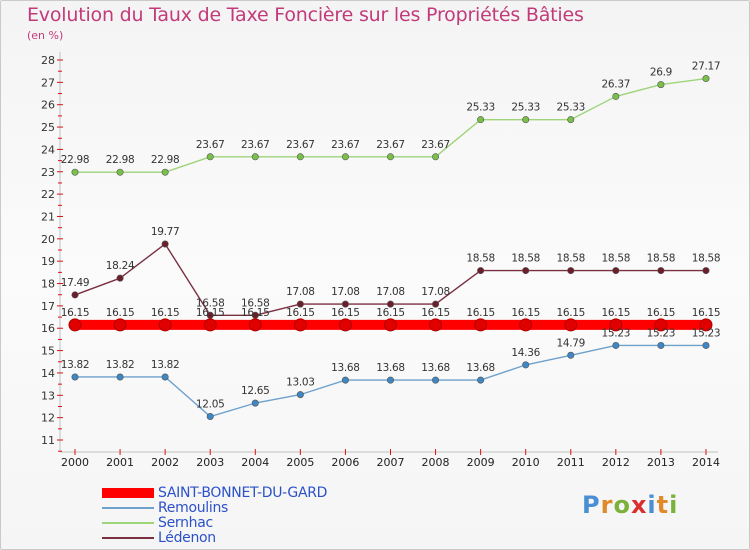 This screenshot has width=750, height=550. I want to click on x-tick-label: 2008, so click(436, 462).